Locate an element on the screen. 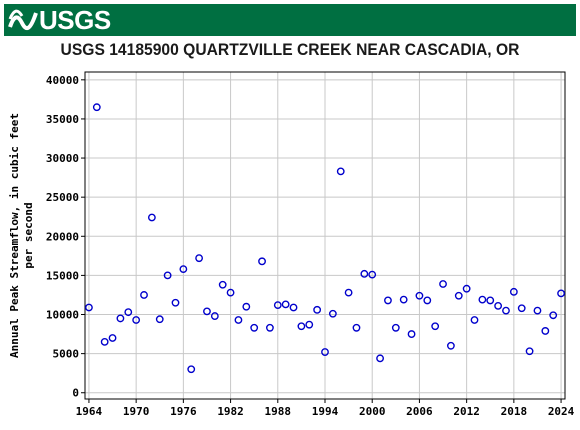 This screenshot has width=580, height=430. y-tick-label: 15000 is located at coordinates (62, 275).